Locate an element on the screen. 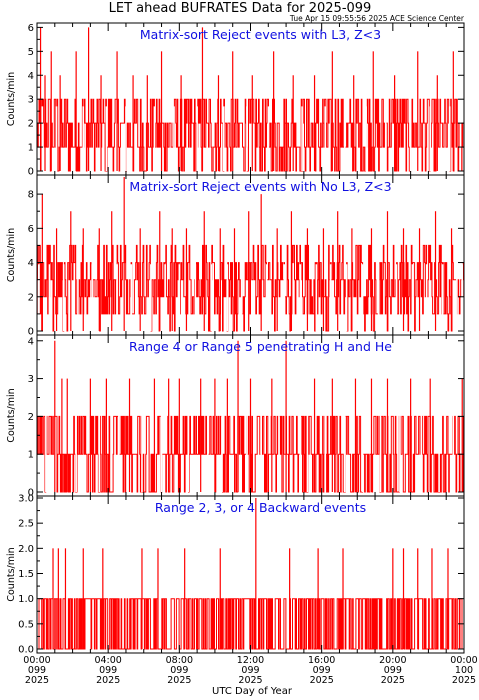 The width and height of the screenshot is (479, 700). panel-1-ytick-label-5: 4 is located at coordinates (31, 76).